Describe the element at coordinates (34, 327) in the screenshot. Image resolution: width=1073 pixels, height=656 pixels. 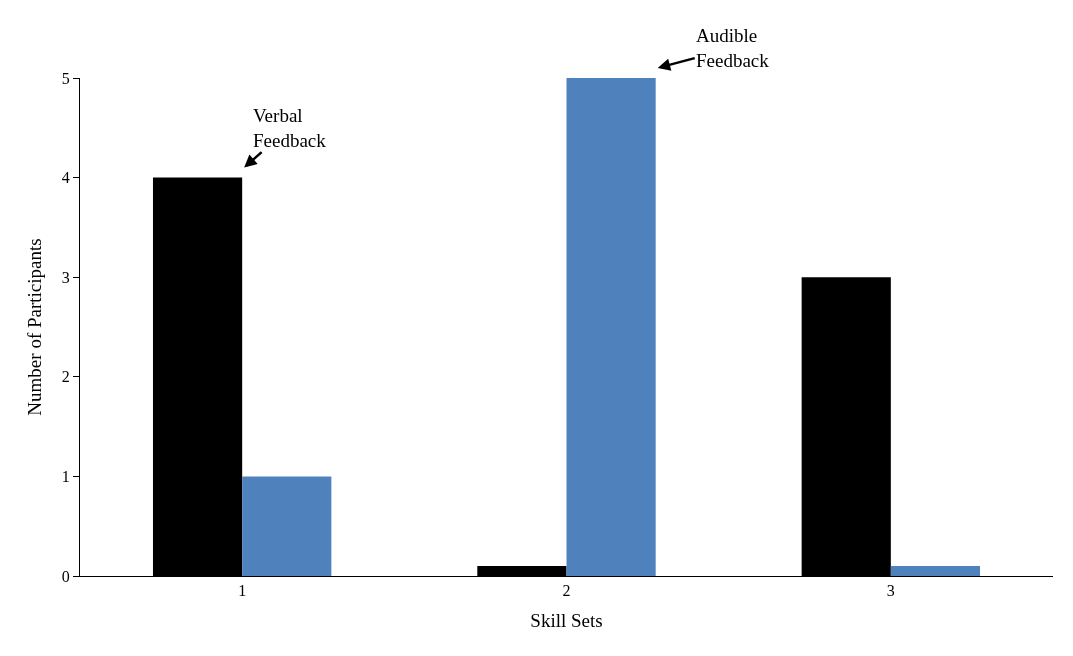
I see `y-axis-title: Number of Participants` at that location.